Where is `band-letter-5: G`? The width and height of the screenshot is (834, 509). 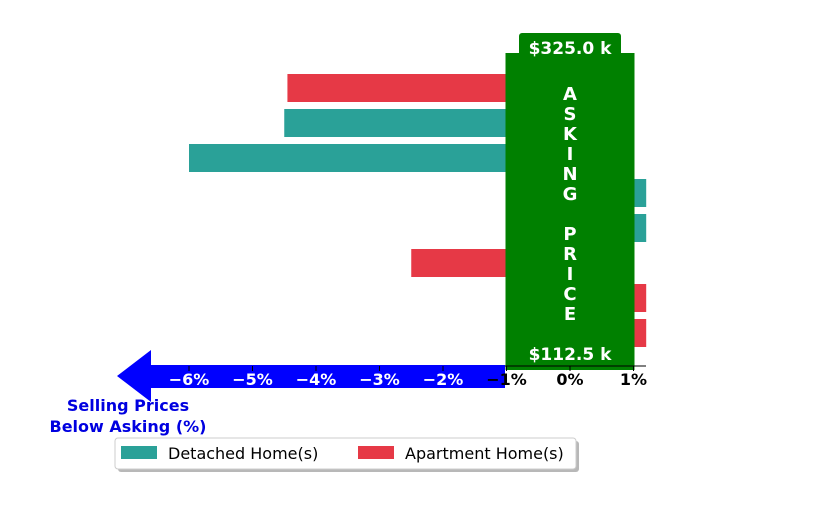
band-letter-5: G is located at coordinates (570, 194).